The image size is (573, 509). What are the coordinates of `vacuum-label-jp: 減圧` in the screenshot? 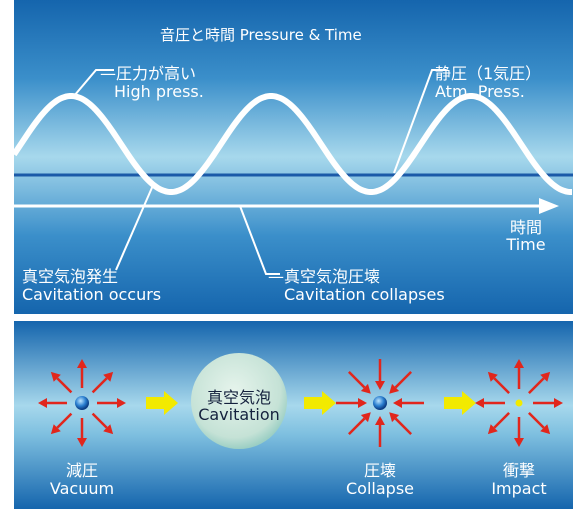 It's located at (81, 470).